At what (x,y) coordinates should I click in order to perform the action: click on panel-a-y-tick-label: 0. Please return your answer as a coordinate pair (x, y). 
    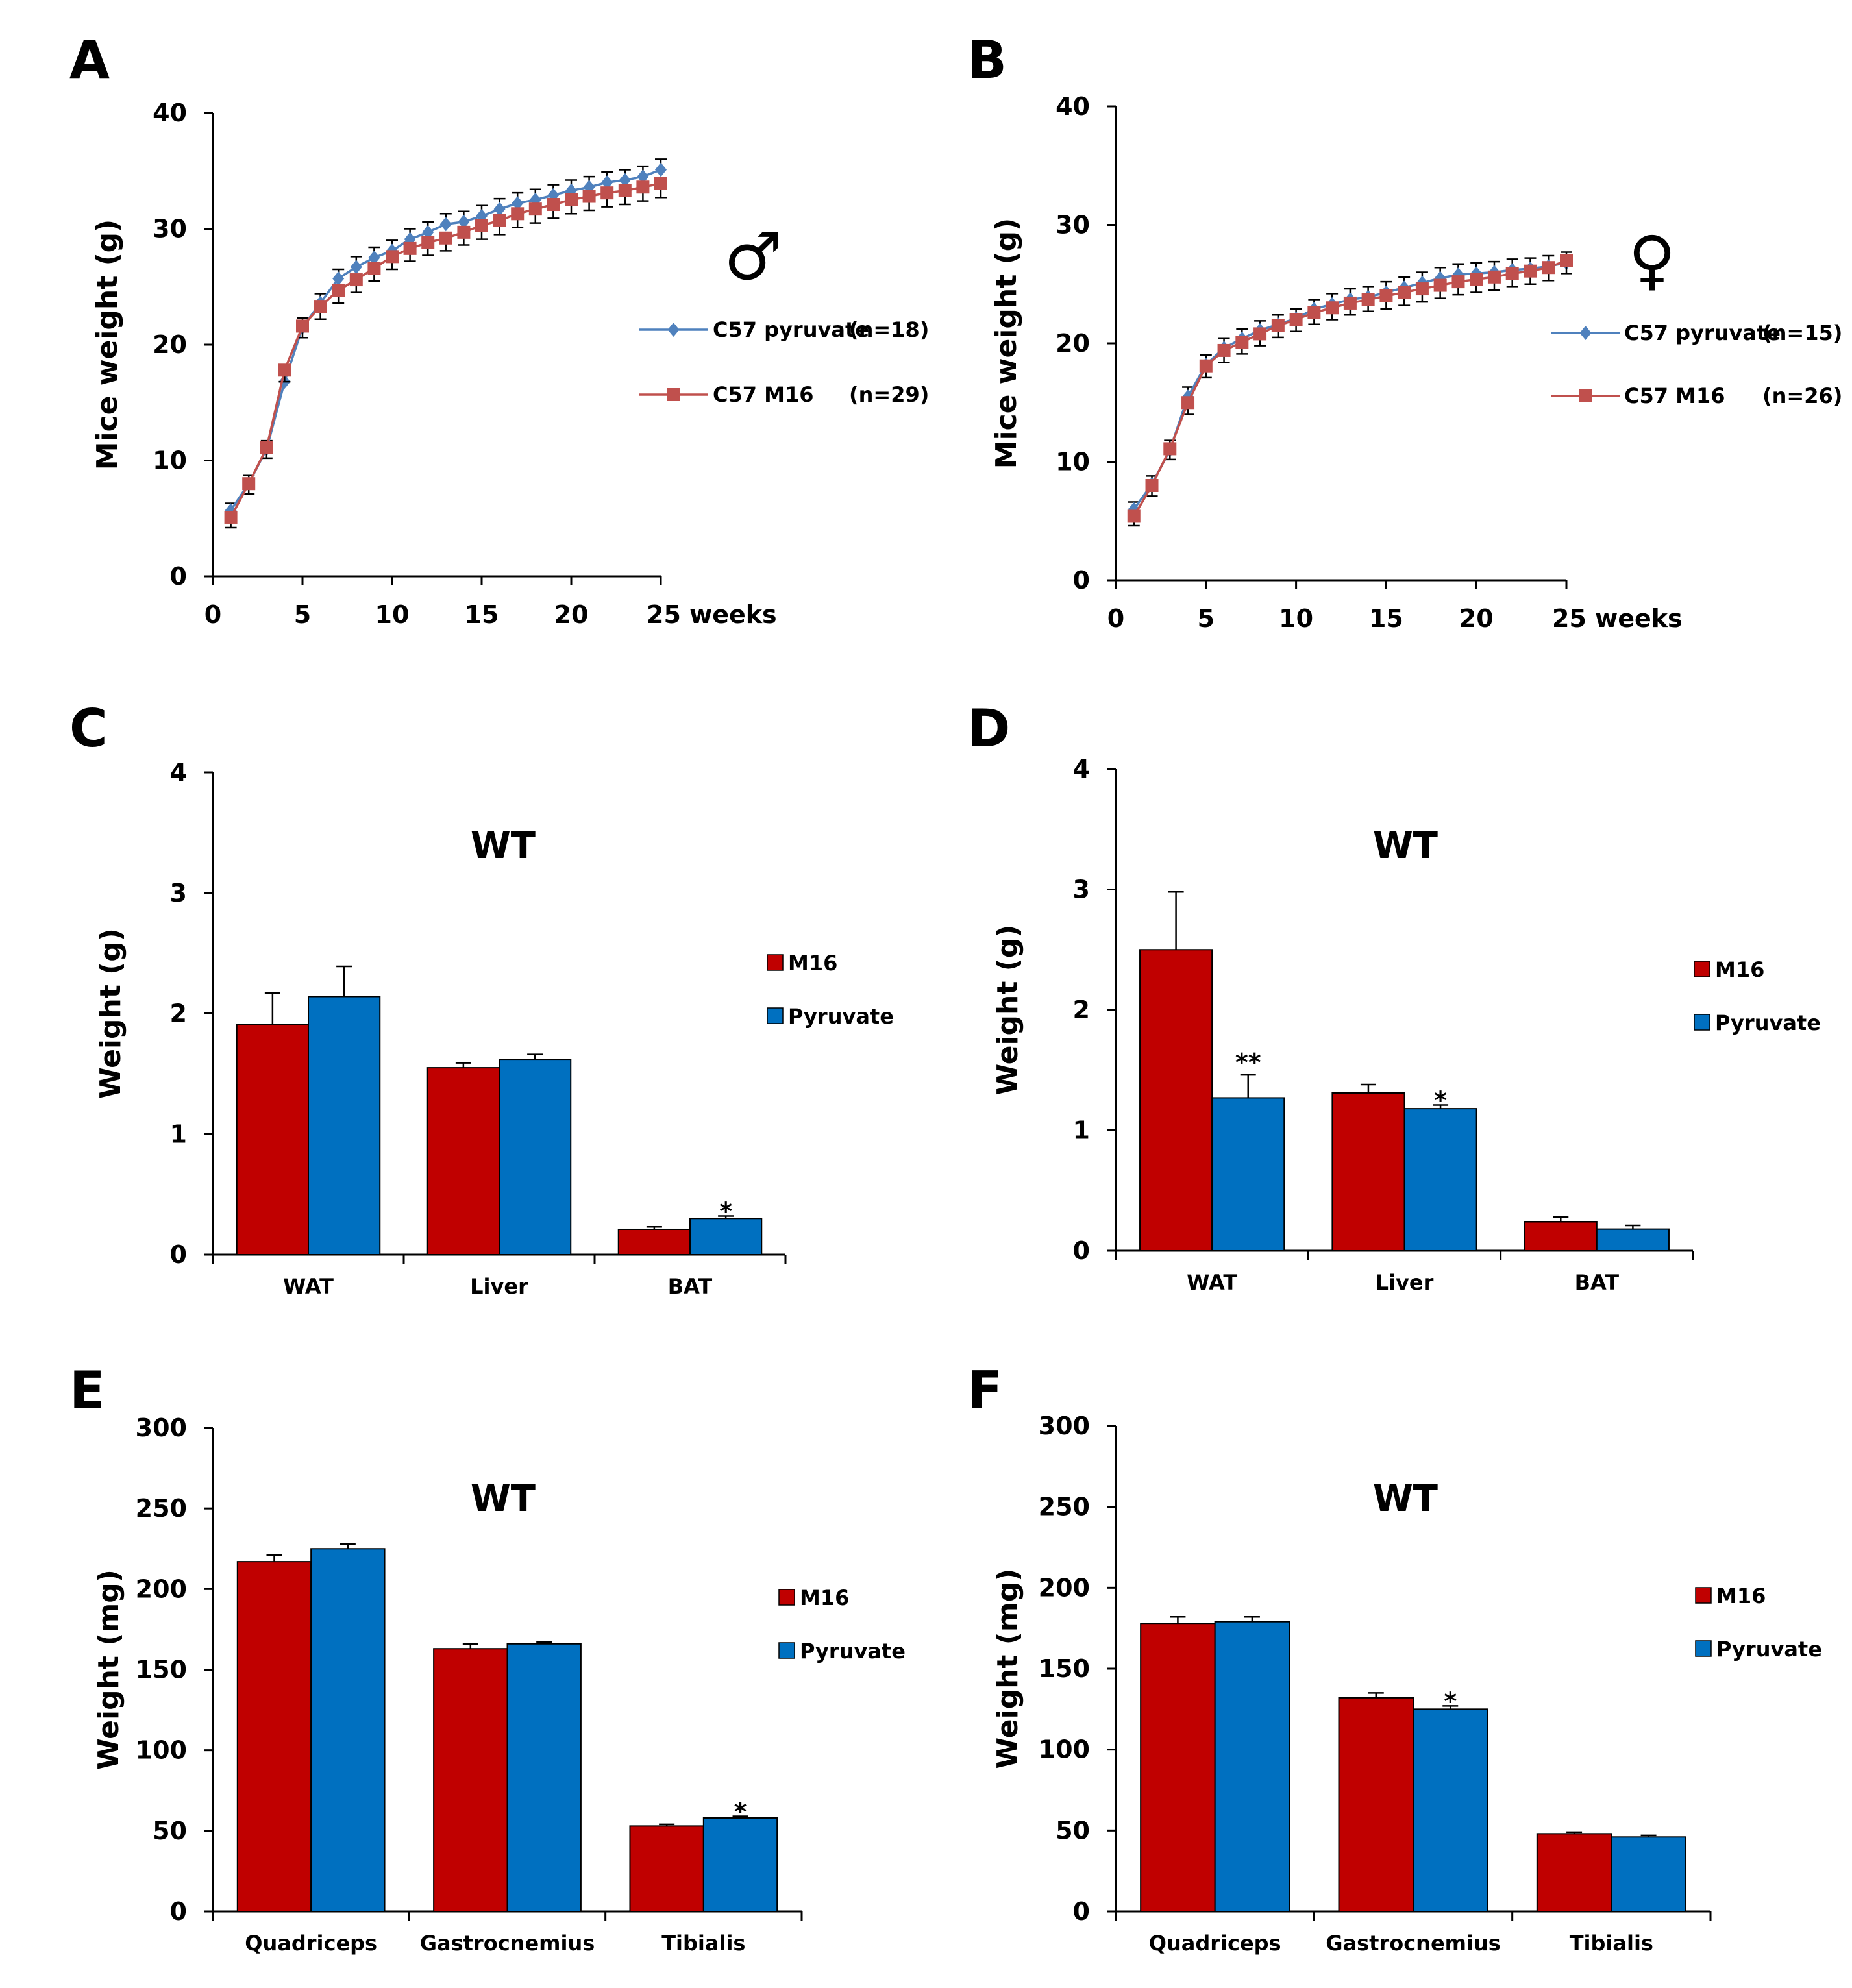
    Looking at the image, I should click on (178, 576).